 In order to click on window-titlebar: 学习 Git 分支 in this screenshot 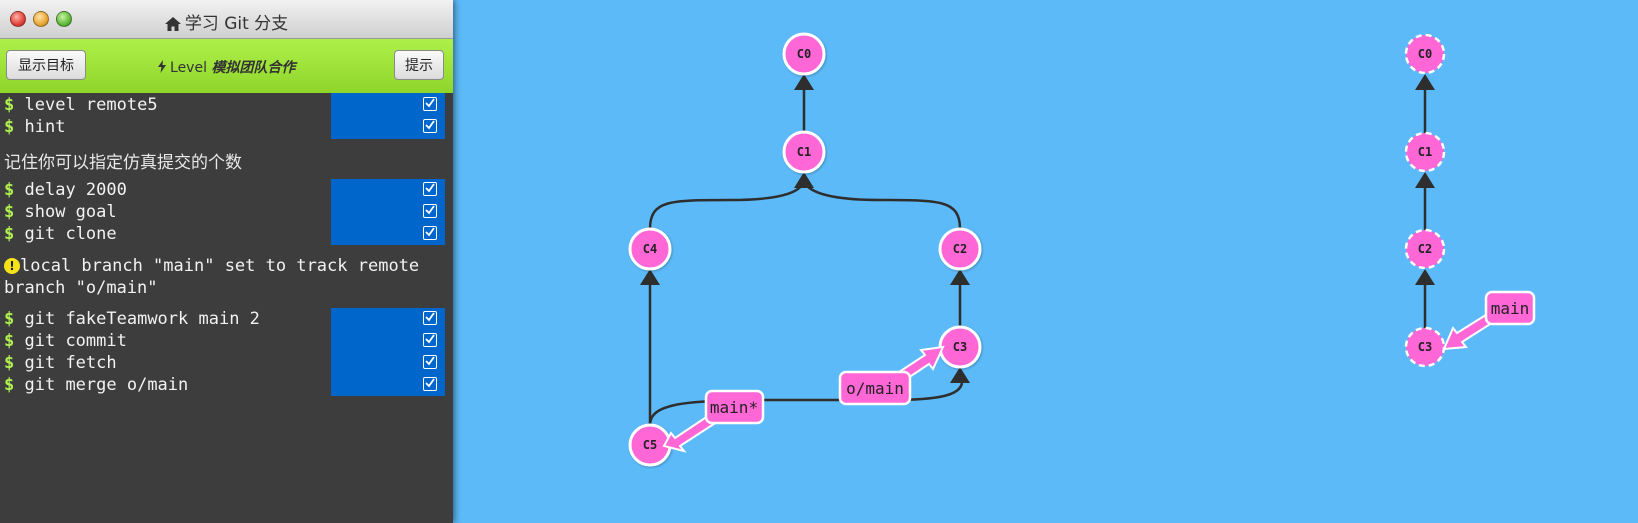, I will do `click(226, 19)`.